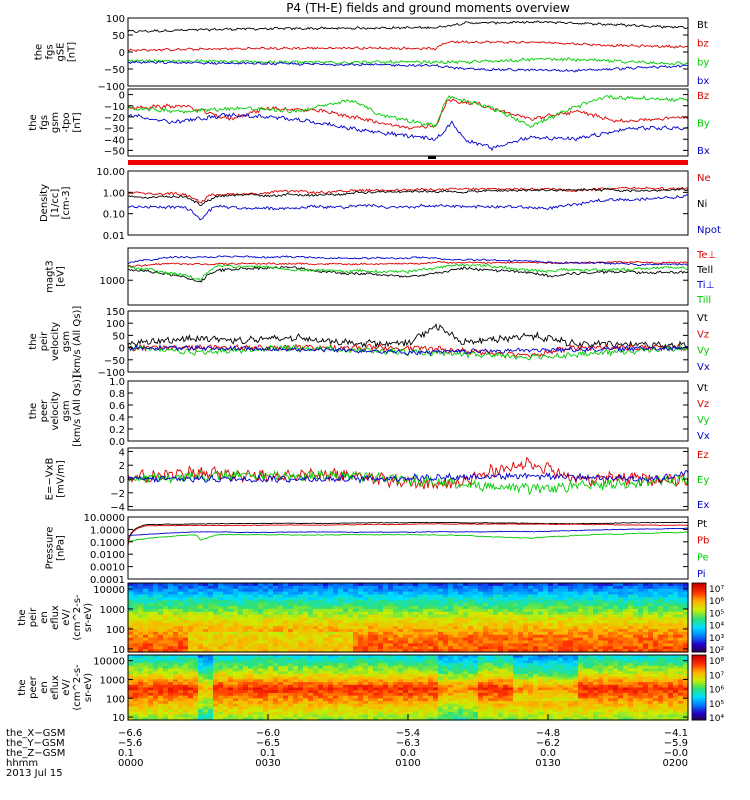  What do you see at coordinates (408, 114) in the screenshot?
I see `series-line-red` at bounding box center [408, 114].